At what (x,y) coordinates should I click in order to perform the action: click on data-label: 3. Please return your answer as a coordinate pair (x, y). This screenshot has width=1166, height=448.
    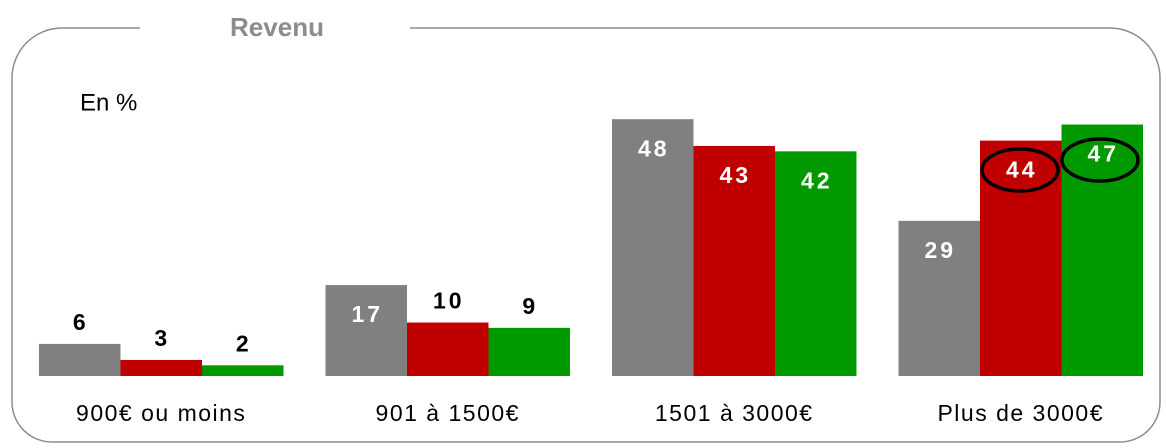
    Looking at the image, I should click on (162, 338).